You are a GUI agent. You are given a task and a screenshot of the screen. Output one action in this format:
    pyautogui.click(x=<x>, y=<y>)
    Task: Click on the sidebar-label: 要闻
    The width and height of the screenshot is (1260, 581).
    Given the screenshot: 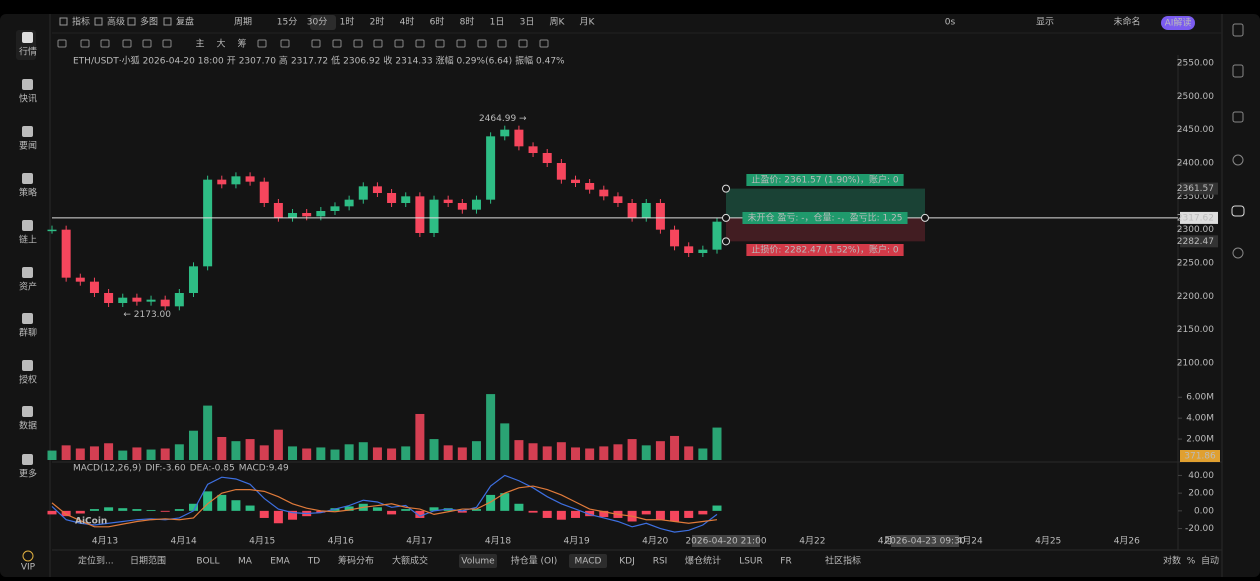 What is the action you would take?
    pyautogui.click(x=28, y=146)
    